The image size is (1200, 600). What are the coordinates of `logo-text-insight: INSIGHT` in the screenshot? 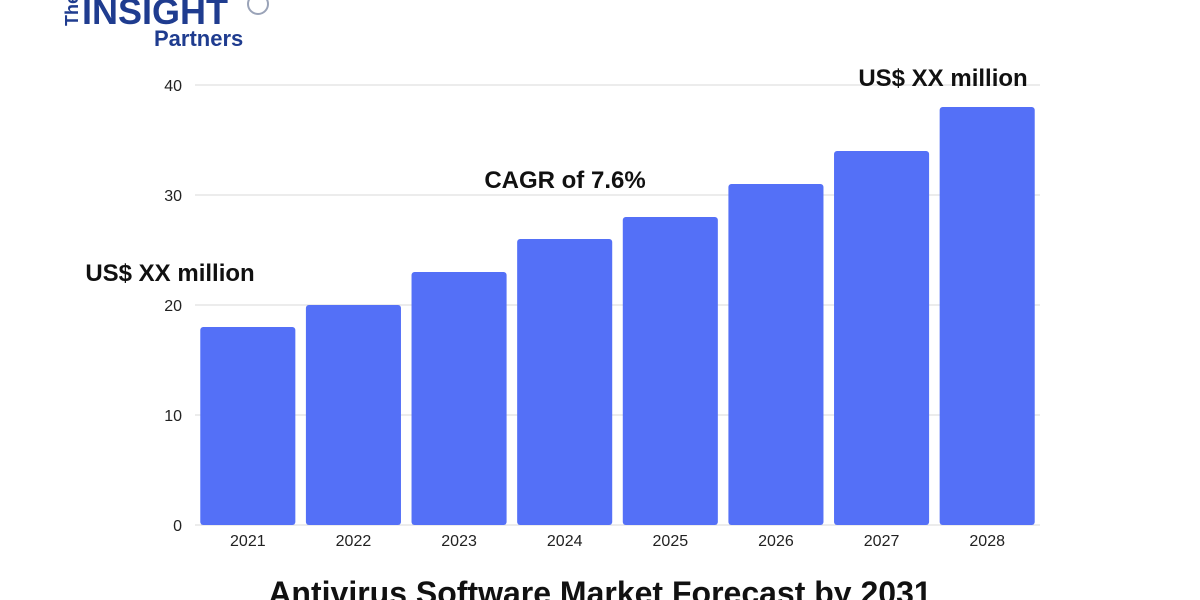 It's located at (155, 16).